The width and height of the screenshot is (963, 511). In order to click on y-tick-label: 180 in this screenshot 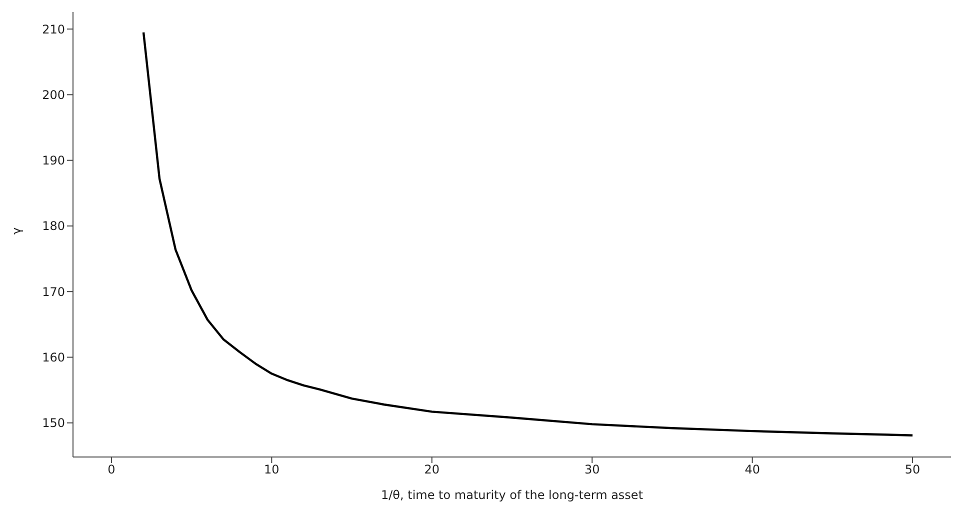, I will do `click(53, 226)`.